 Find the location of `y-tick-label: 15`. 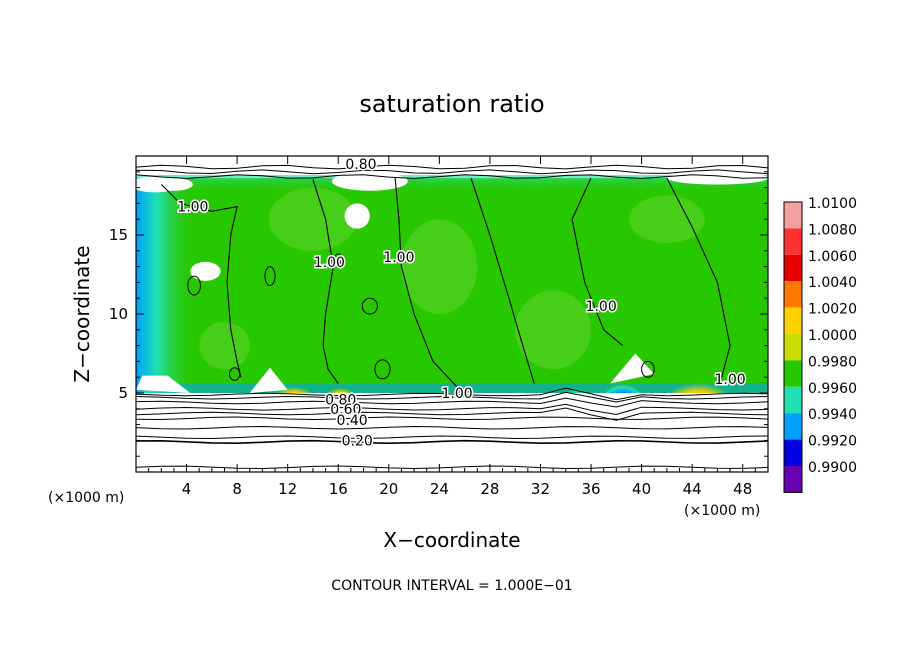

y-tick-label: 15 is located at coordinates (118, 235).